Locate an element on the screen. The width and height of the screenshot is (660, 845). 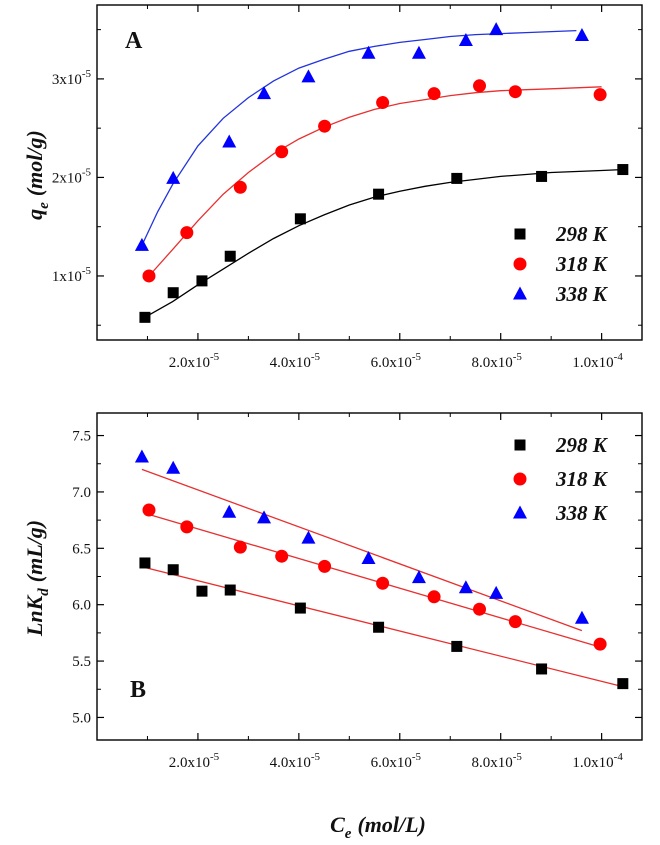
y-tick-label: 7.5 is located at coordinates (81, 437).